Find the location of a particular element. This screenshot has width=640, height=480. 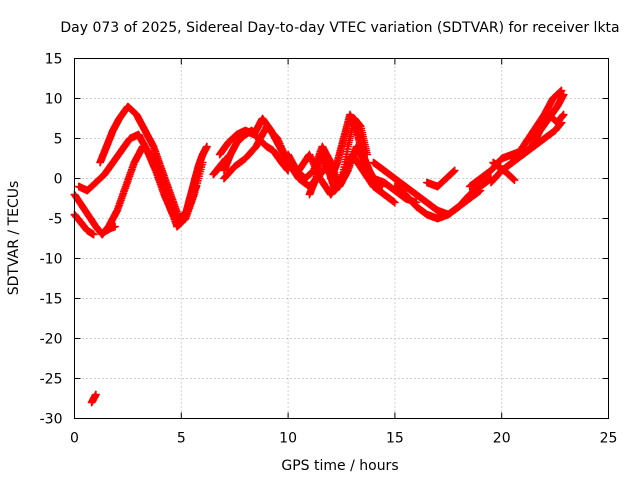

x-tick-label: 20 is located at coordinates (502, 439).